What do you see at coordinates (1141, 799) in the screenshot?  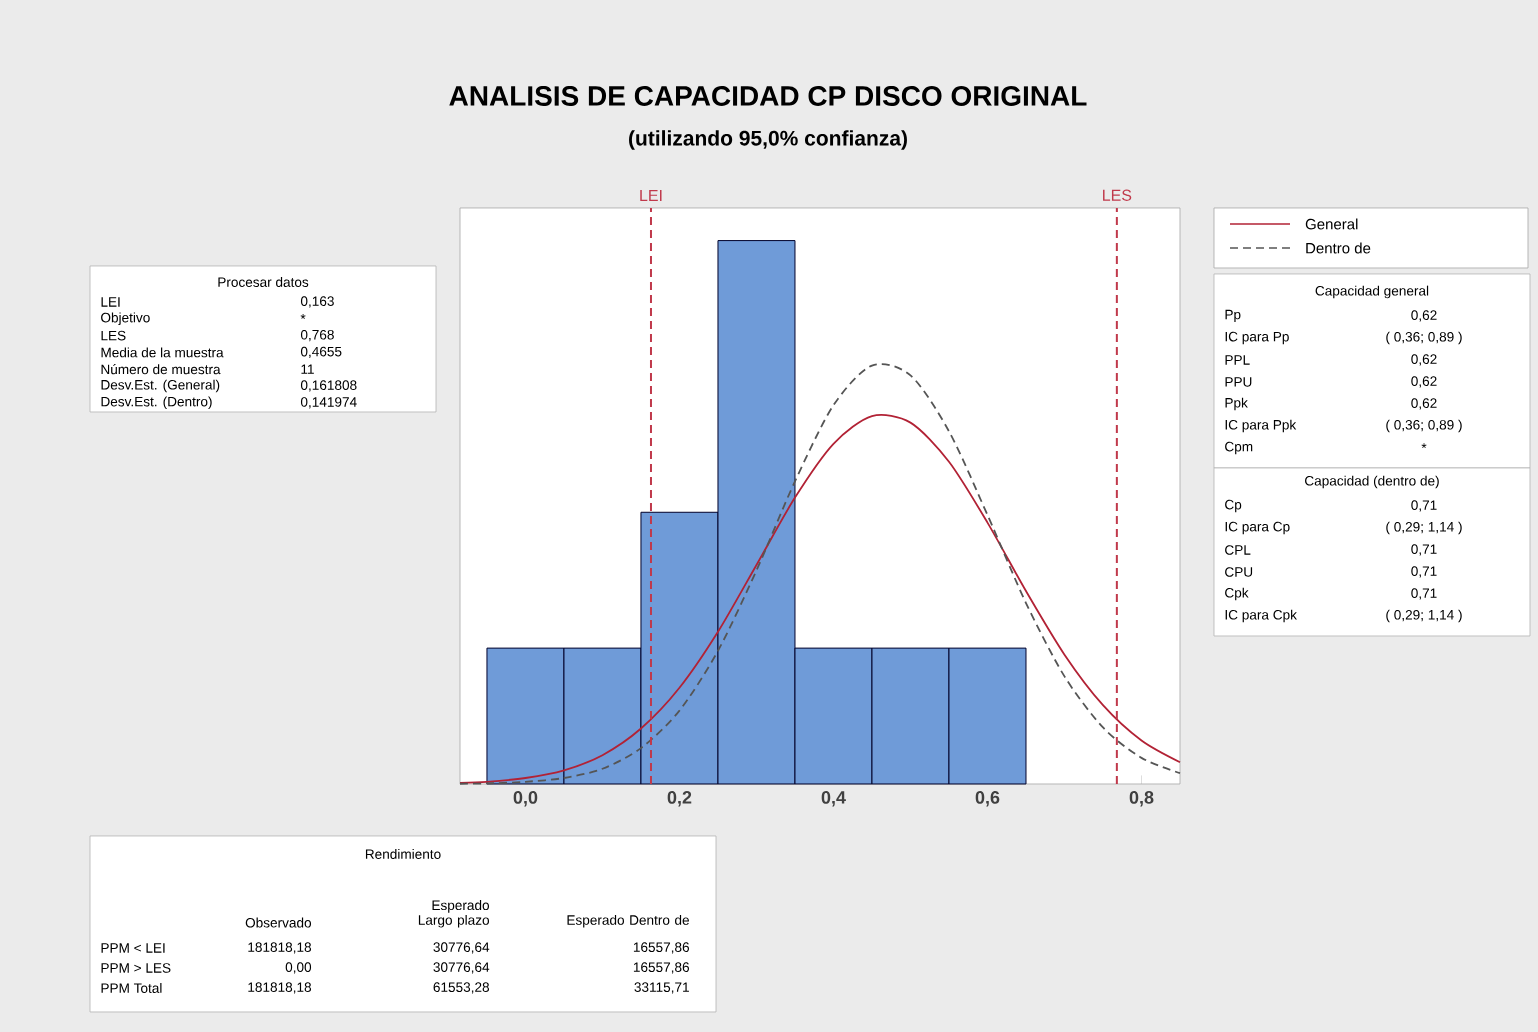 I see `x-tick-label: 0,8` at bounding box center [1141, 799].